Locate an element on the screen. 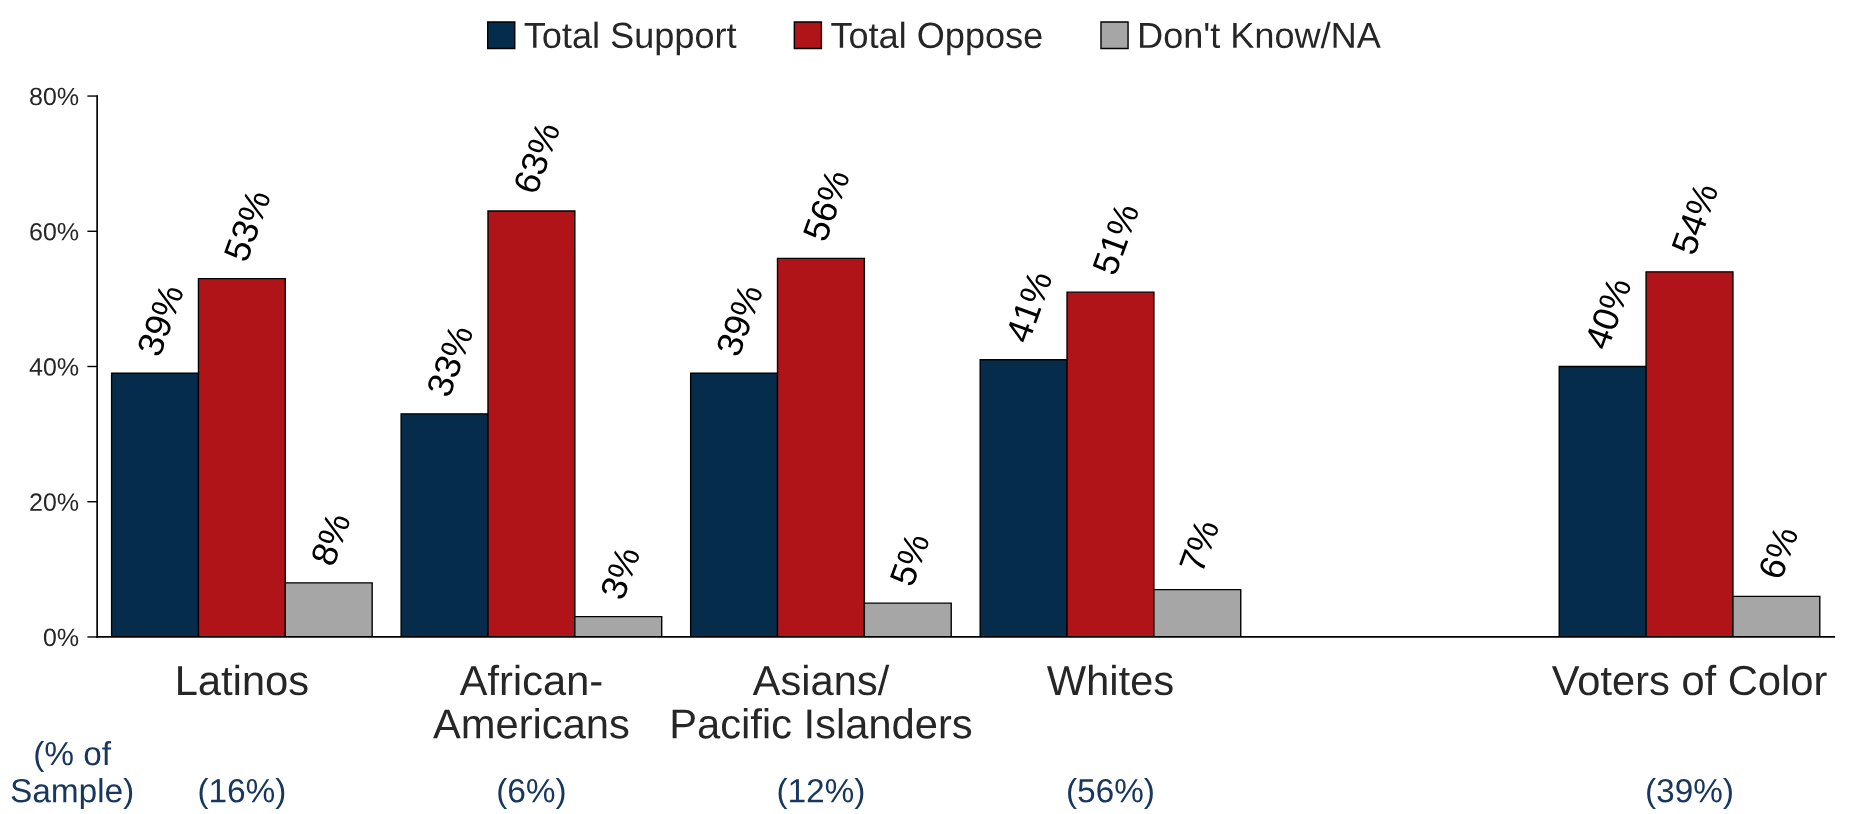 The image size is (1850, 814). y-tick-label: 0% is located at coordinates (61, 637).